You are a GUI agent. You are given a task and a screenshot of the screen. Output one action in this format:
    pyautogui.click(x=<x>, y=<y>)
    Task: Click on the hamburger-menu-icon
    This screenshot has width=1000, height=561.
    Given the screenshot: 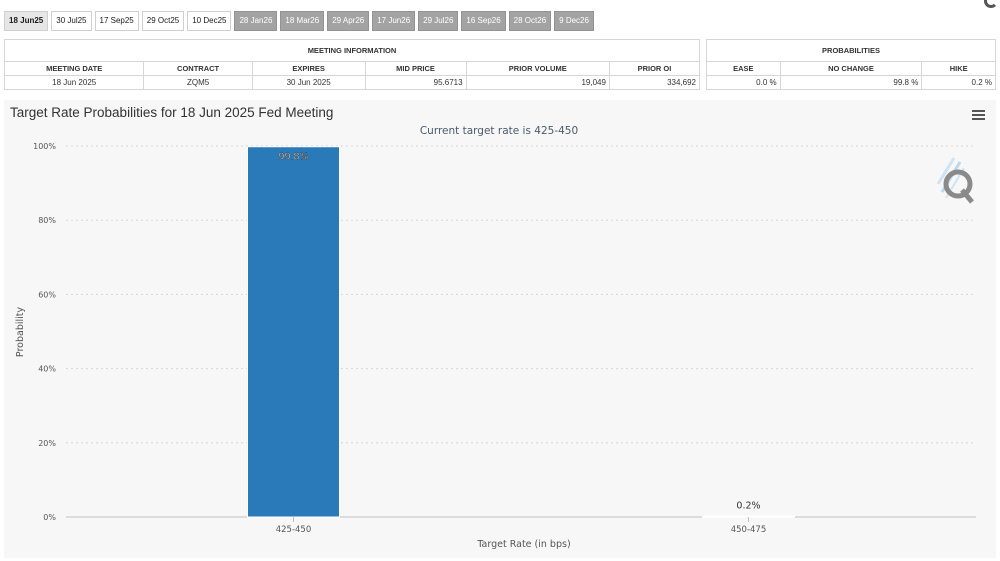 What is the action you would take?
    pyautogui.click(x=978, y=115)
    